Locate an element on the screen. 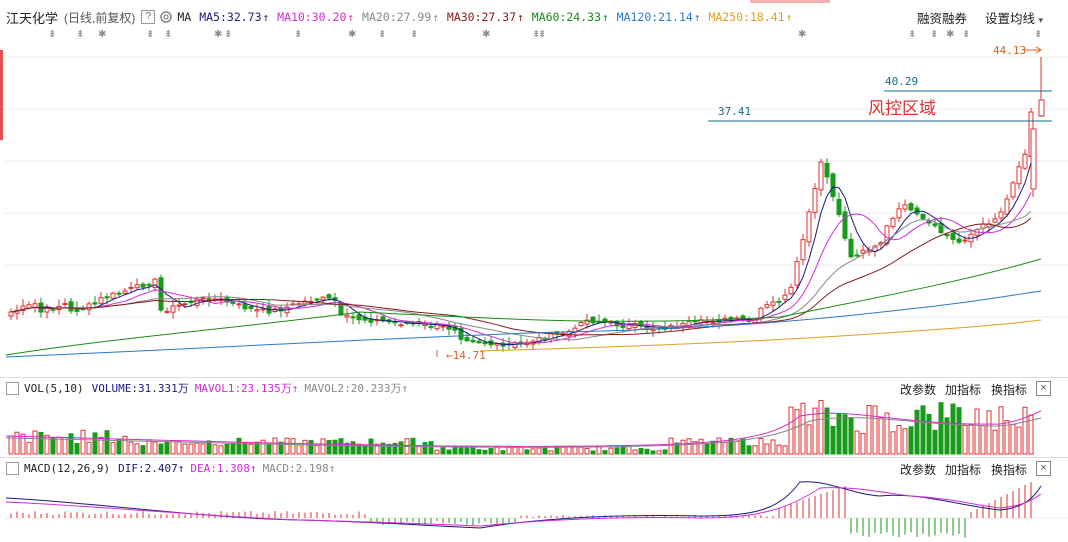 The height and width of the screenshot is (542, 1068). level-37-label: 37.41 is located at coordinates (735, 111).